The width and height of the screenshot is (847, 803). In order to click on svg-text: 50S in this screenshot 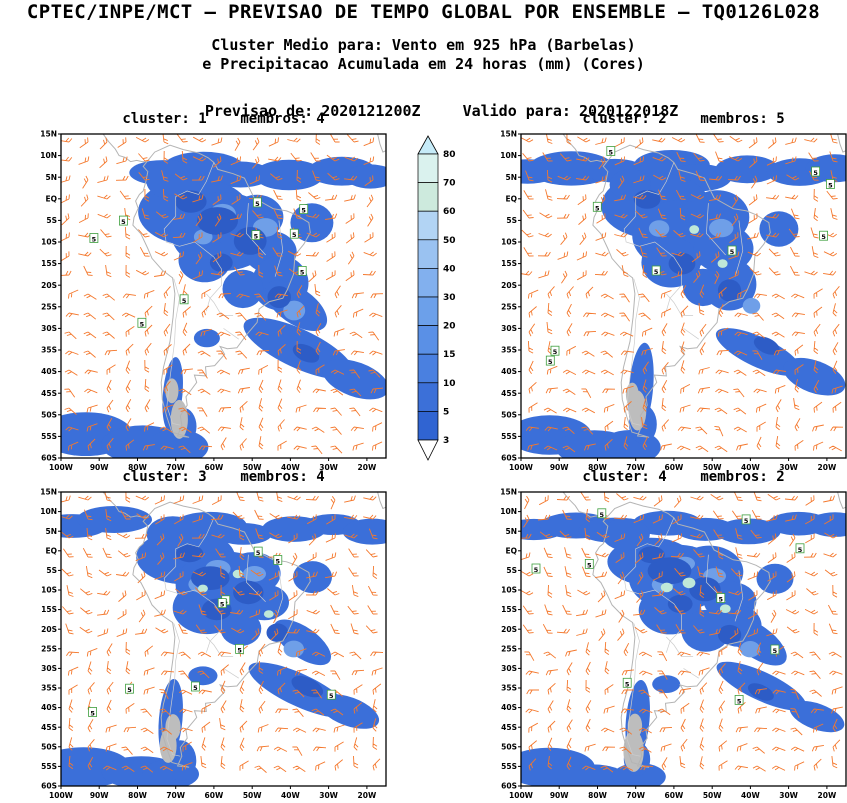, I will do `click(509, 746)`.